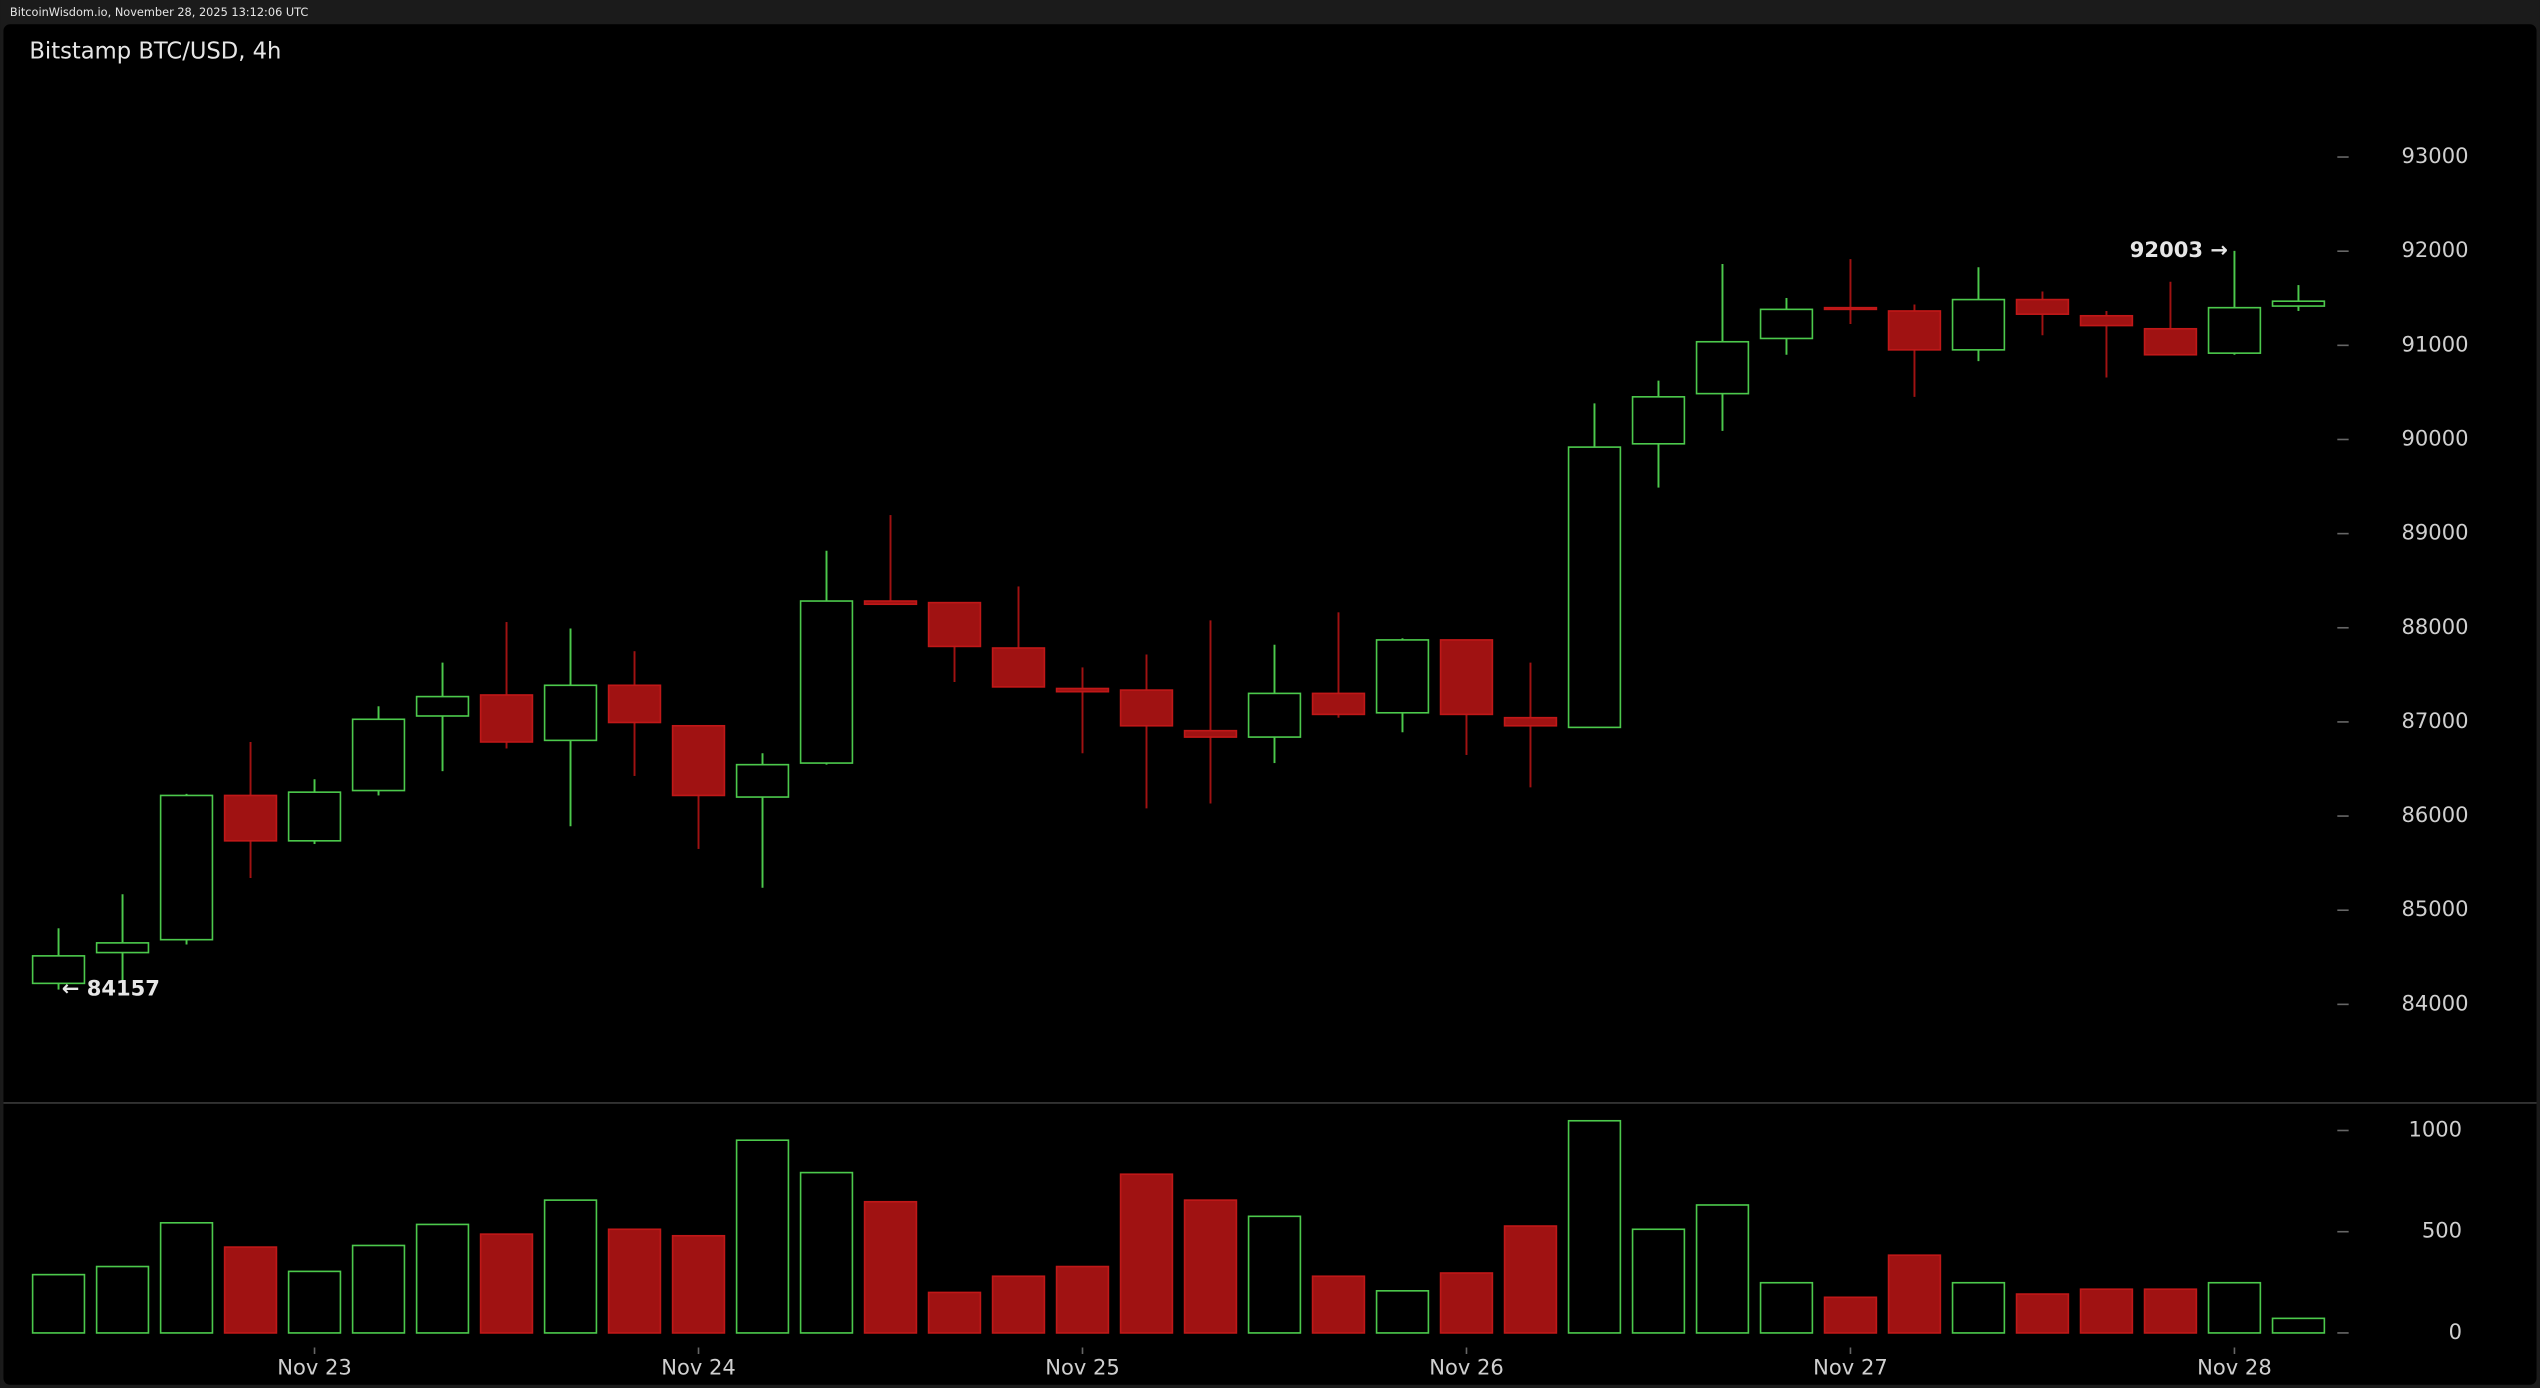 This screenshot has width=2540, height=1388. I want to click on y-tick-label: 86000, so click(2435, 814).